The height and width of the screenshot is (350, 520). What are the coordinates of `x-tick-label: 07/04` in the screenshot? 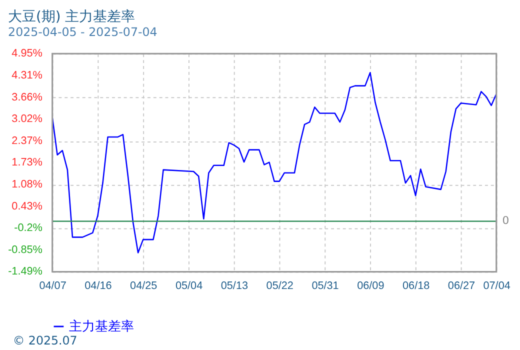 It's located at (496, 286).